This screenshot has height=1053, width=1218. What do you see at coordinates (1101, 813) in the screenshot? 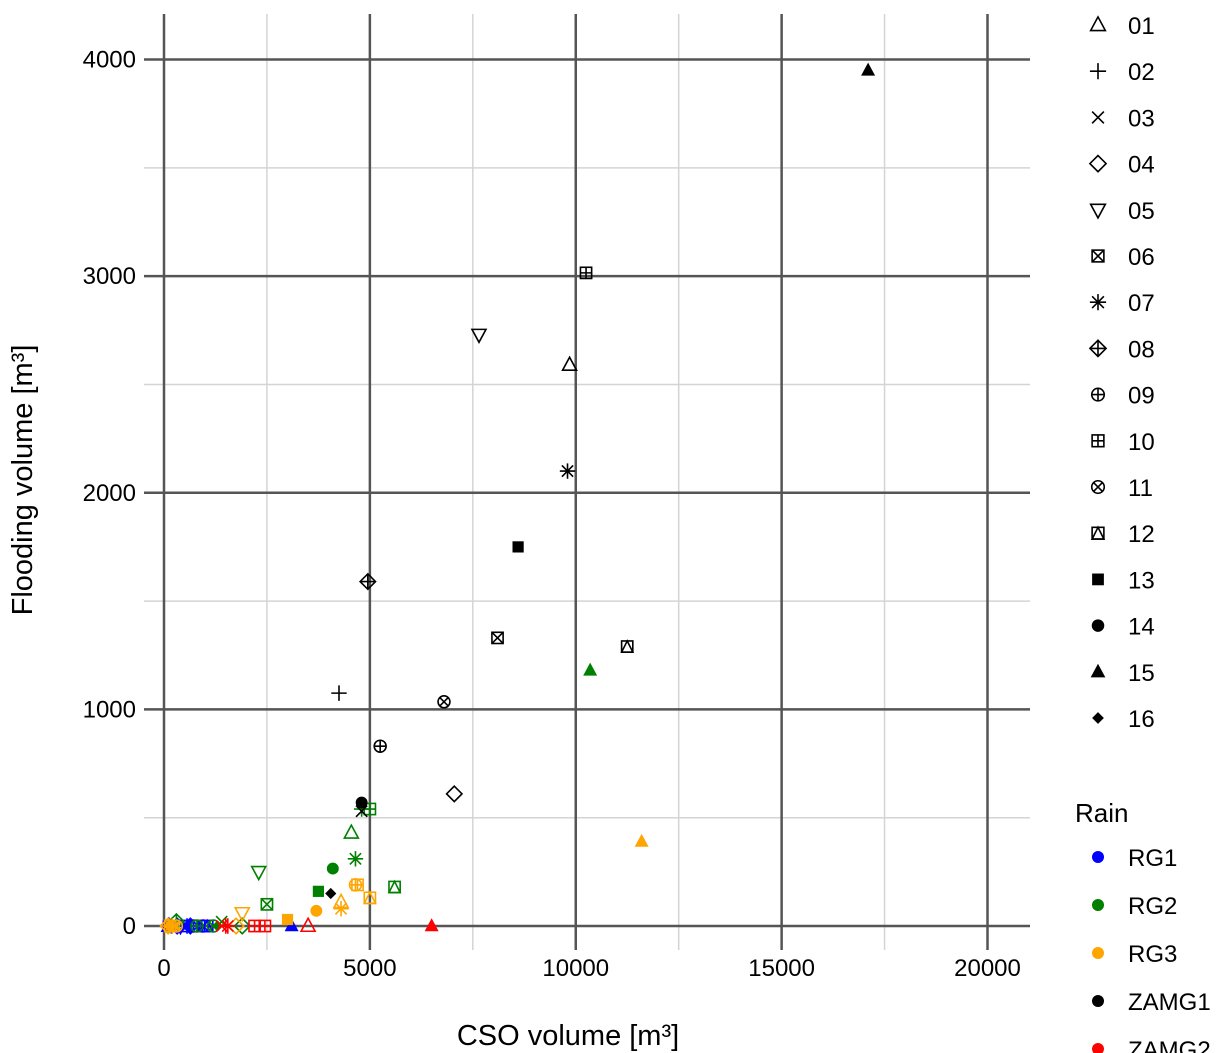
I see `color-legend-title: Rain` at bounding box center [1101, 813].